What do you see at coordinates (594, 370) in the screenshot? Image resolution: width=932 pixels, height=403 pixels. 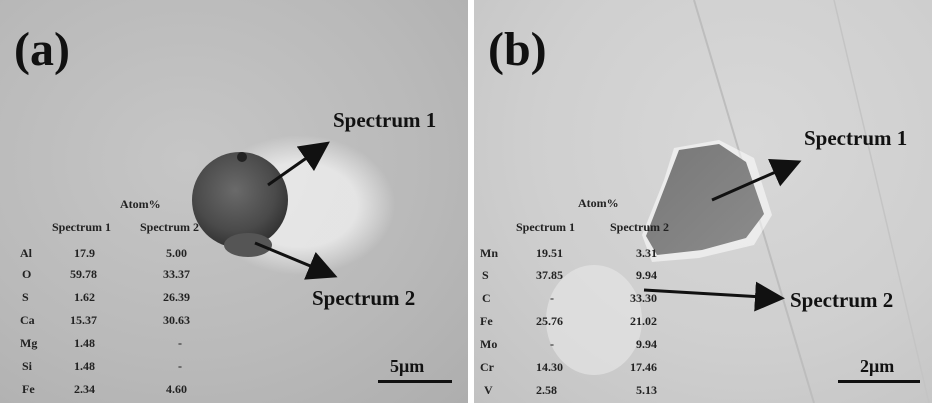 I see `table-row: Cr 14.30 17.46` at bounding box center [594, 370].